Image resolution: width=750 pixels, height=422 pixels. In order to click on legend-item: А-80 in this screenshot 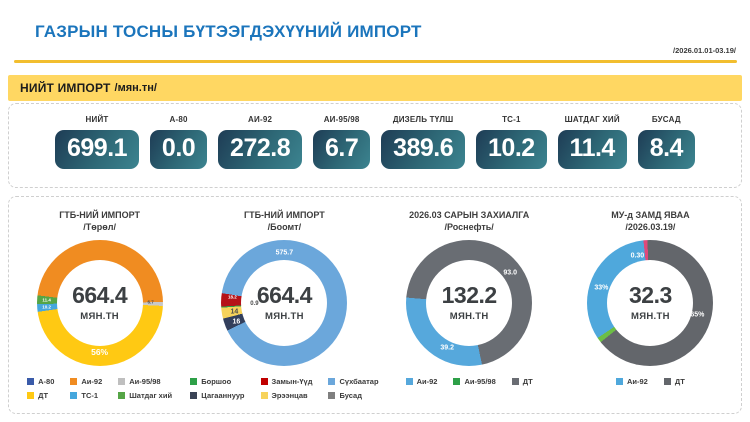, I will do `click(40, 381)`.